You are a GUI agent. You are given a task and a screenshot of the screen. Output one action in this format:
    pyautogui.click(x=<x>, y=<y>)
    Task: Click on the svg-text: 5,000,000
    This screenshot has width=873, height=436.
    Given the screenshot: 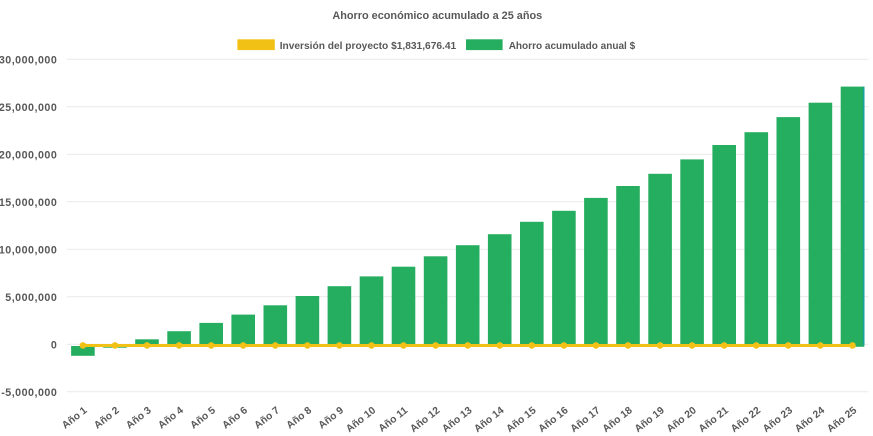 What is the action you would take?
    pyautogui.click(x=31, y=298)
    